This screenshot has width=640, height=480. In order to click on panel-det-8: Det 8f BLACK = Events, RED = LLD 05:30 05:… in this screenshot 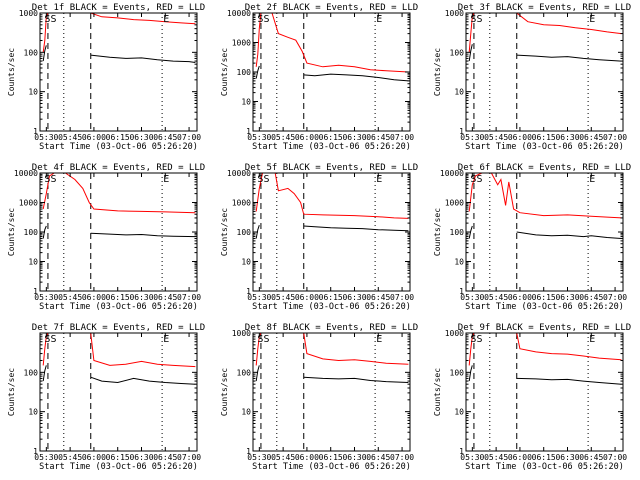, I will do `click(319, 397)`.